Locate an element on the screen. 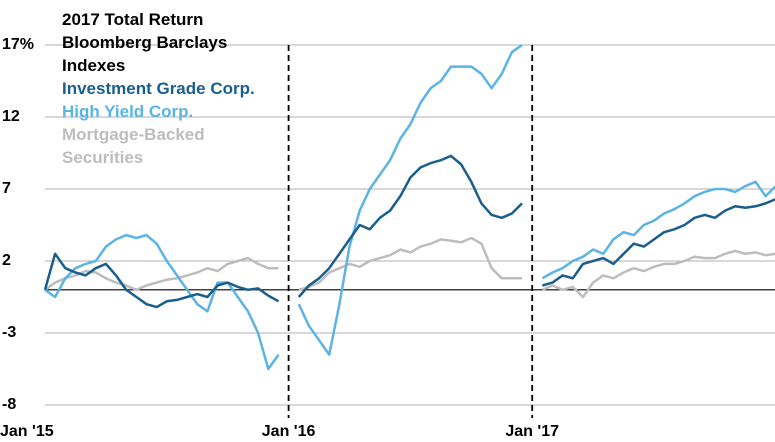 This screenshot has width=775, height=442. series-line is located at coordinates (409, 267).